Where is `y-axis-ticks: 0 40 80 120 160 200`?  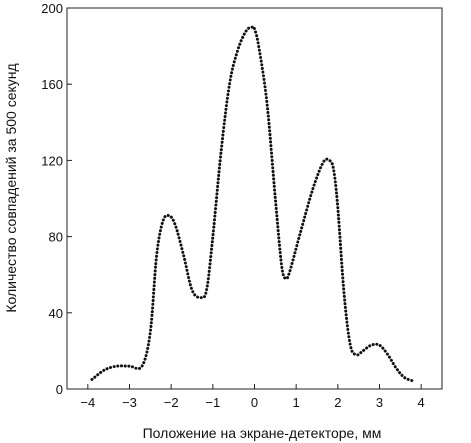 y-axis-ticks: 0 40 80 120 160 200 is located at coordinates (56, 199).